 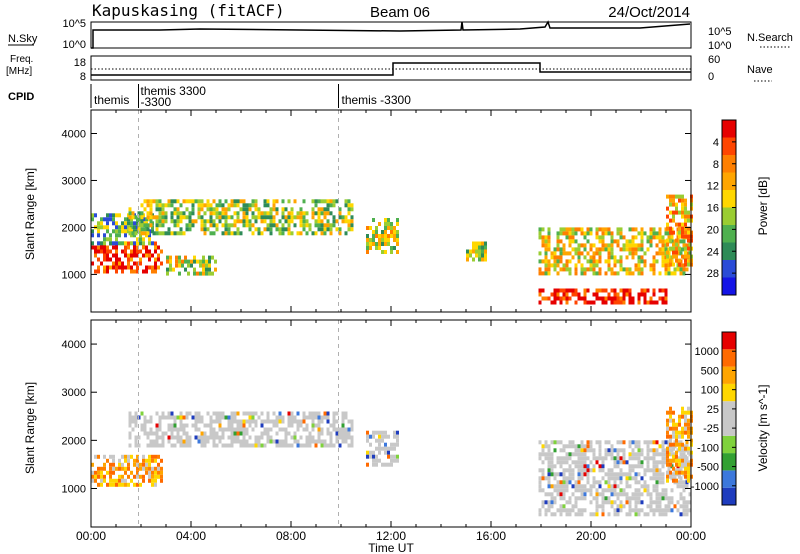 What do you see at coordinates (21, 97) in the screenshot?
I see `cpid-label: CPID` at bounding box center [21, 97].